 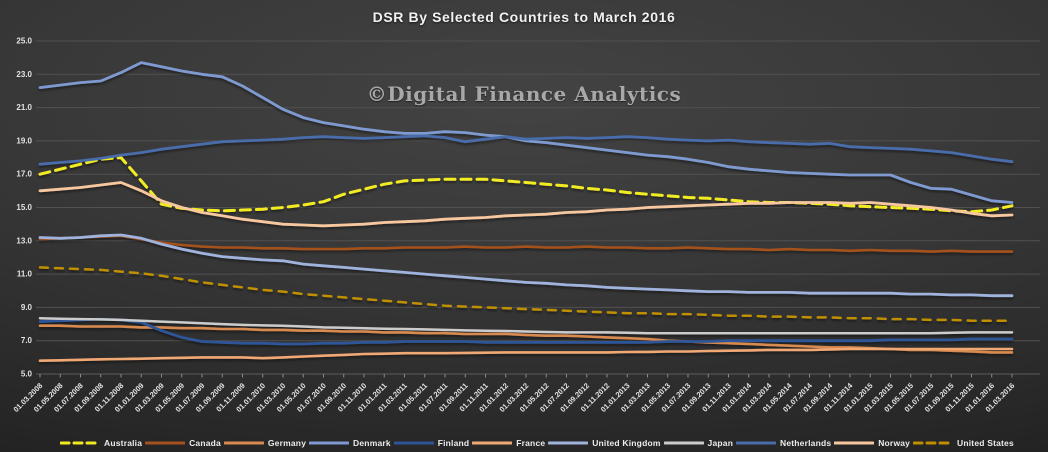 I want to click on series-line-netherlands, so click(x=526, y=150).